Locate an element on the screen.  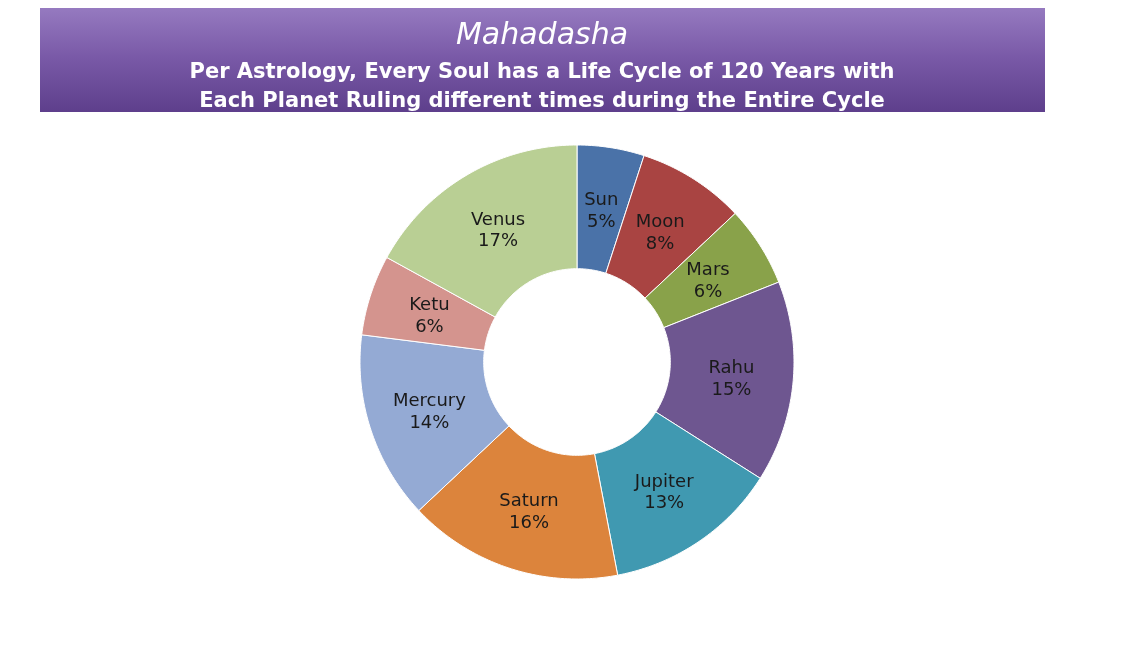
slice-label: Mercury is located at coordinates (429, 400).